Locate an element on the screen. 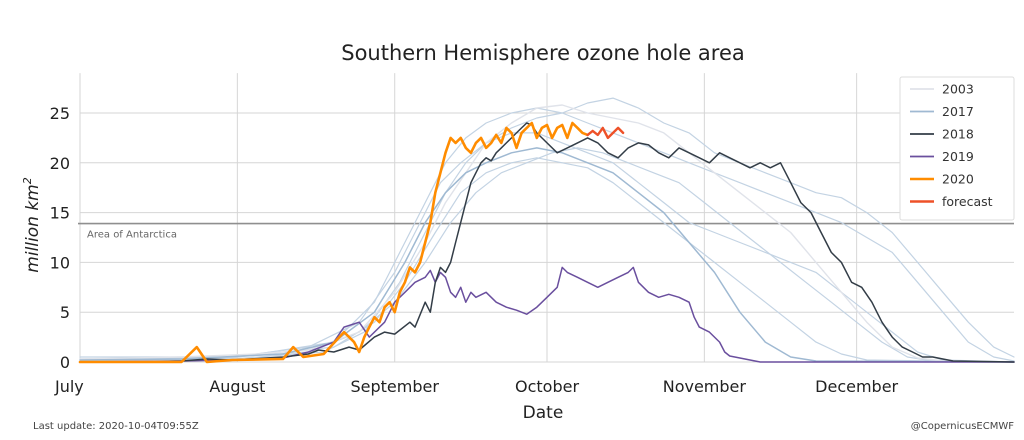 Image resolution: width=1024 pixels, height=440 pixels. y-tick-label: 20 is located at coordinates (60, 163).